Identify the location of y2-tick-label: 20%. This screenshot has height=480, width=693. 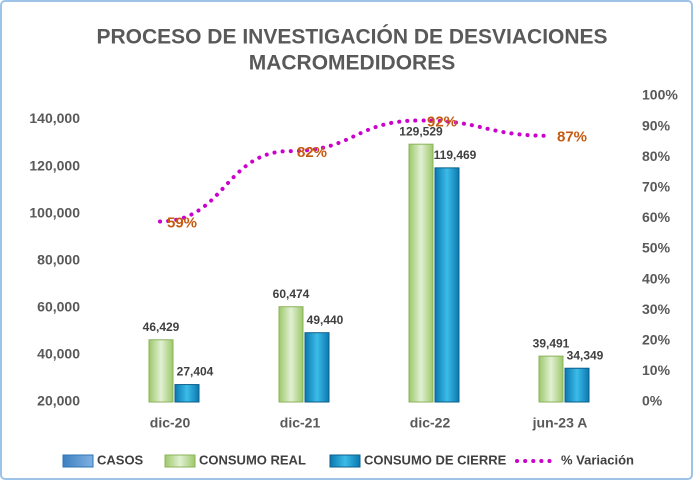
(656, 340).